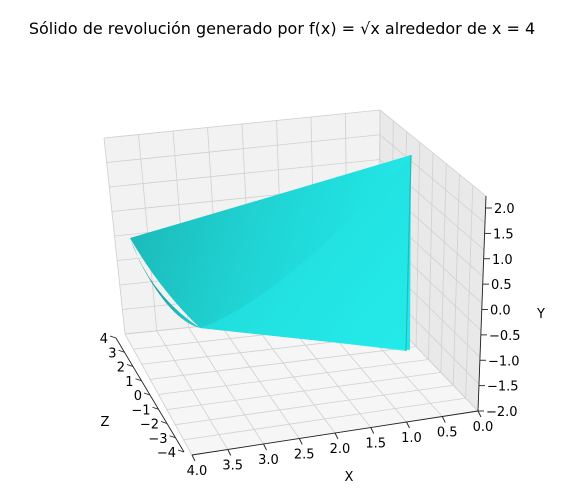 The image size is (580, 494). What do you see at coordinates (138, 396) in the screenshot?
I see `z-tick-label: 0` at bounding box center [138, 396].